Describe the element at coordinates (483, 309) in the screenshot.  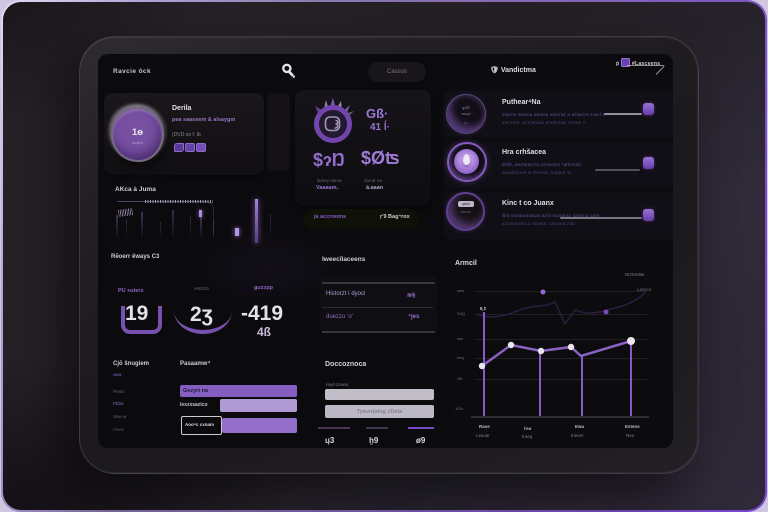
I see `svg-text: қ ɪ` at that location.